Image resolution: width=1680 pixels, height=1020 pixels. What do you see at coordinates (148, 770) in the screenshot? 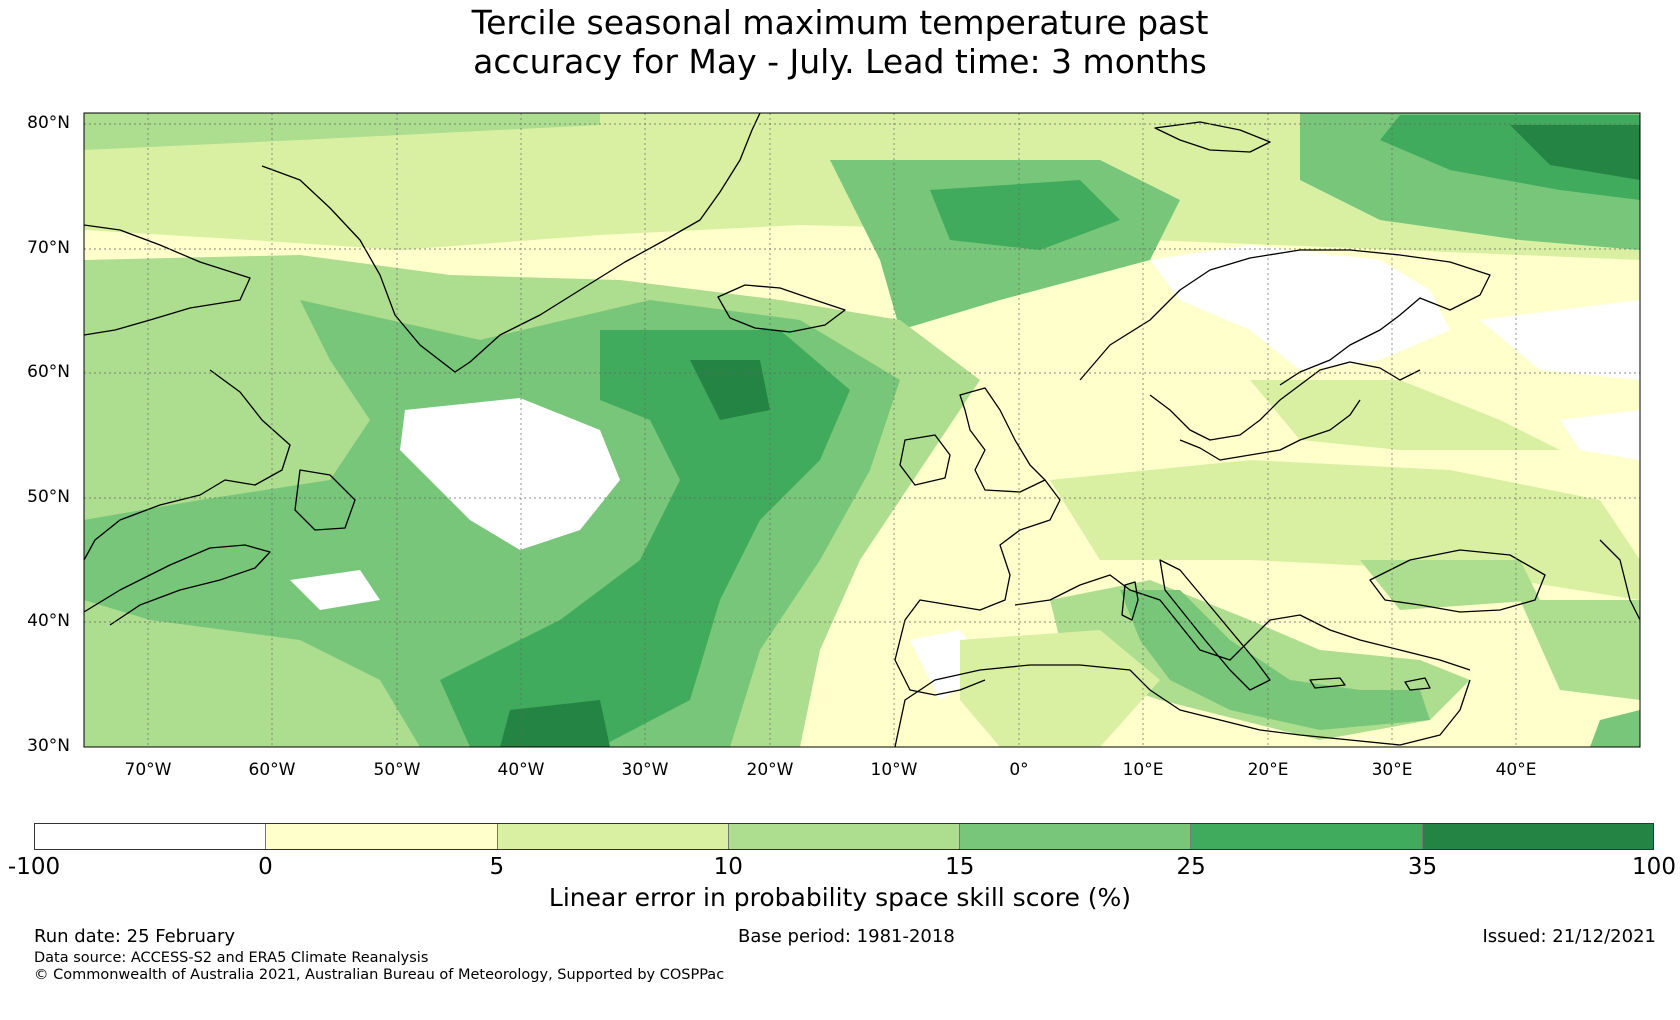
I see `longitude-label: 70°W` at bounding box center [148, 770].